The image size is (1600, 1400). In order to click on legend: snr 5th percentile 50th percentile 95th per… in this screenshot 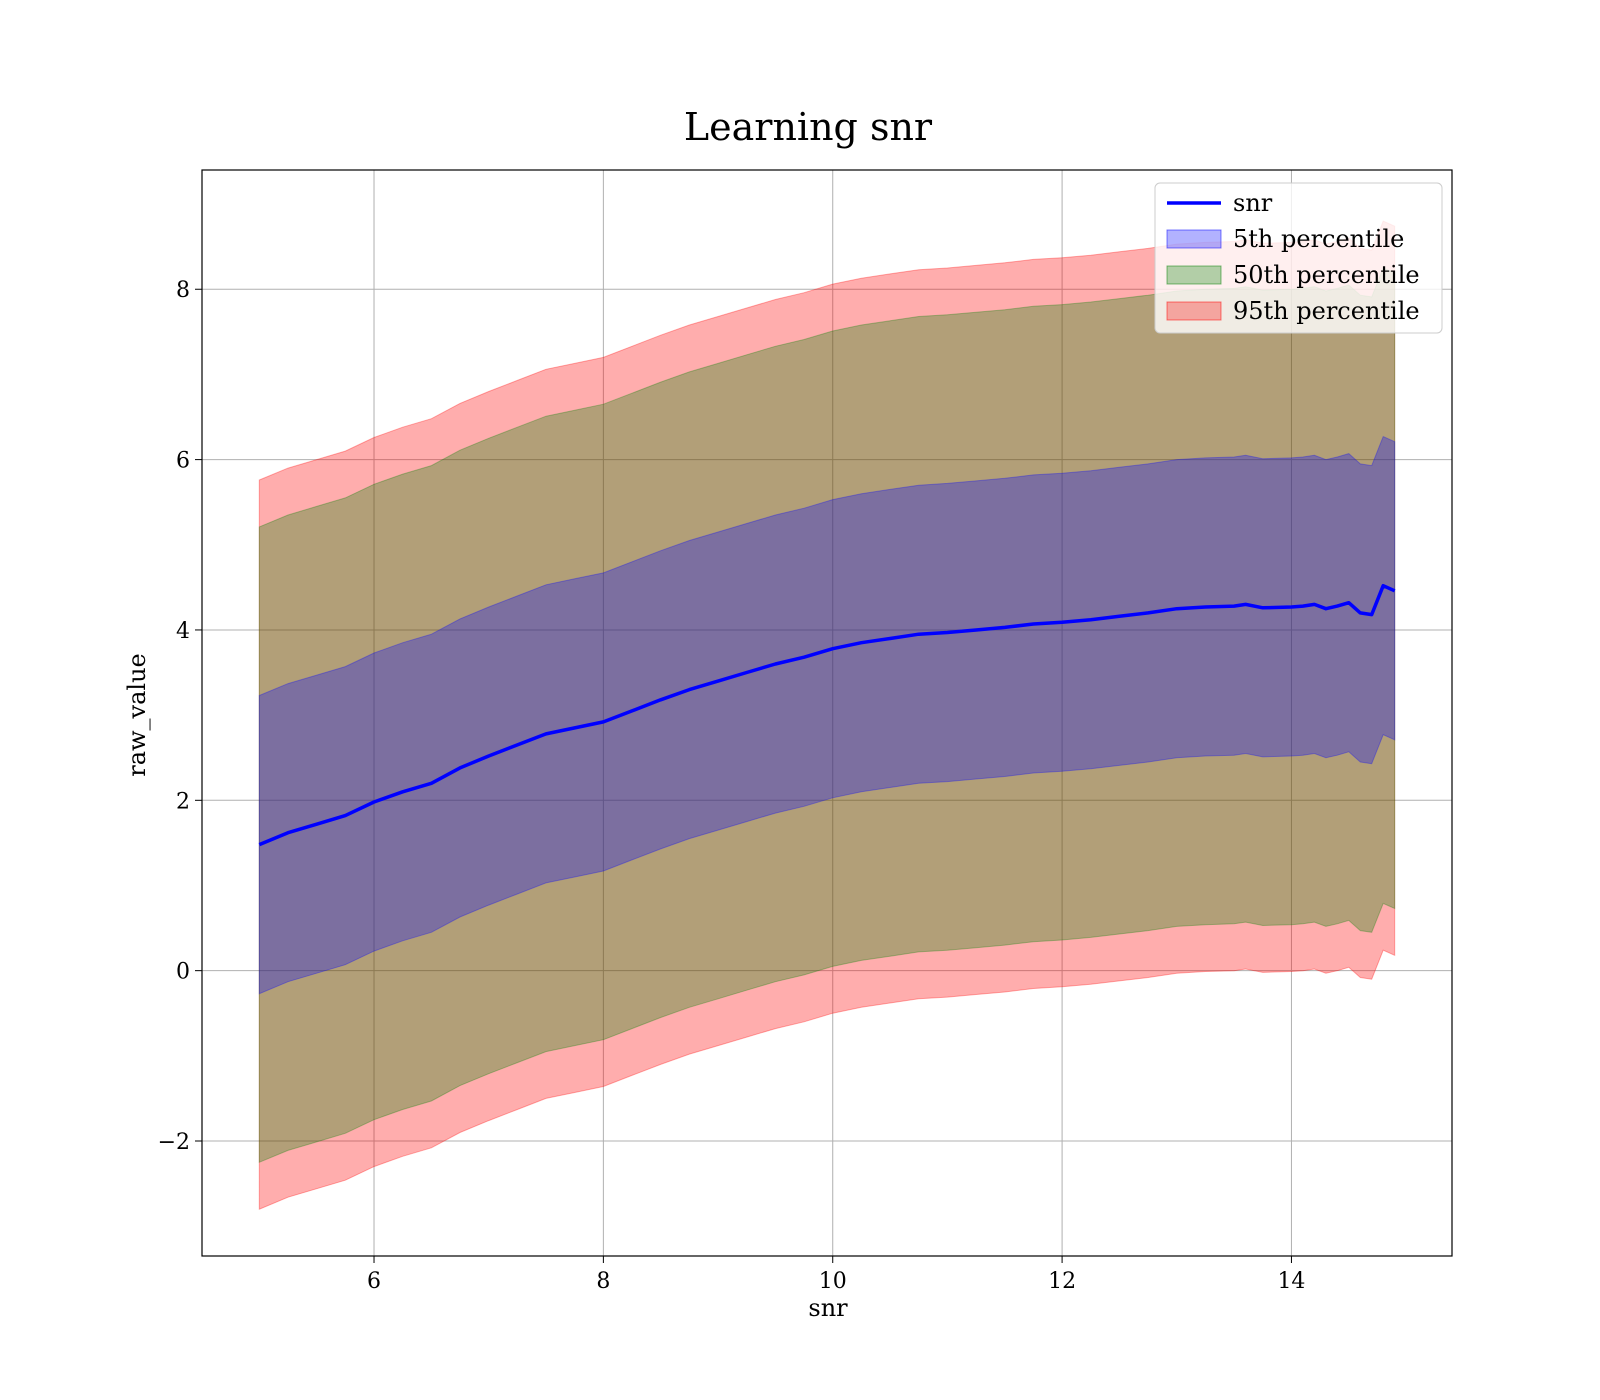, I will do `click(1298, 258)`.